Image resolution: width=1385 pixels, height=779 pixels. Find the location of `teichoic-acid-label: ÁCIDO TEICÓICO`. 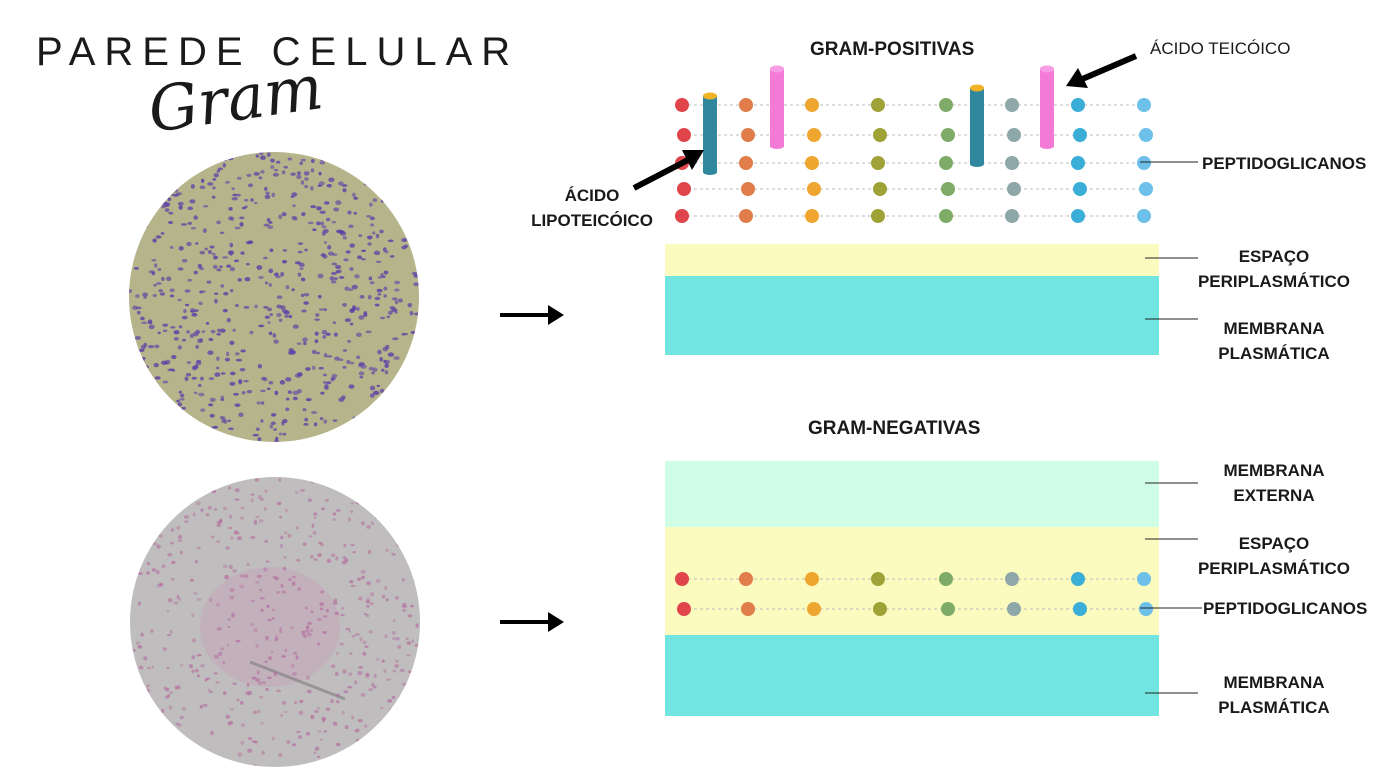

teichoic-acid-label: ÁCIDO TEICÓICO is located at coordinates (1220, 48).